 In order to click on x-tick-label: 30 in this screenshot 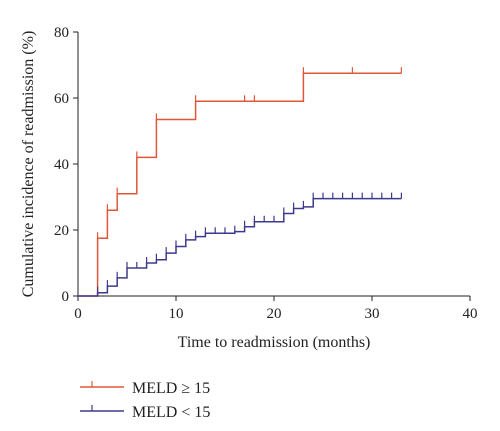, I will do `click(372, 314)`.